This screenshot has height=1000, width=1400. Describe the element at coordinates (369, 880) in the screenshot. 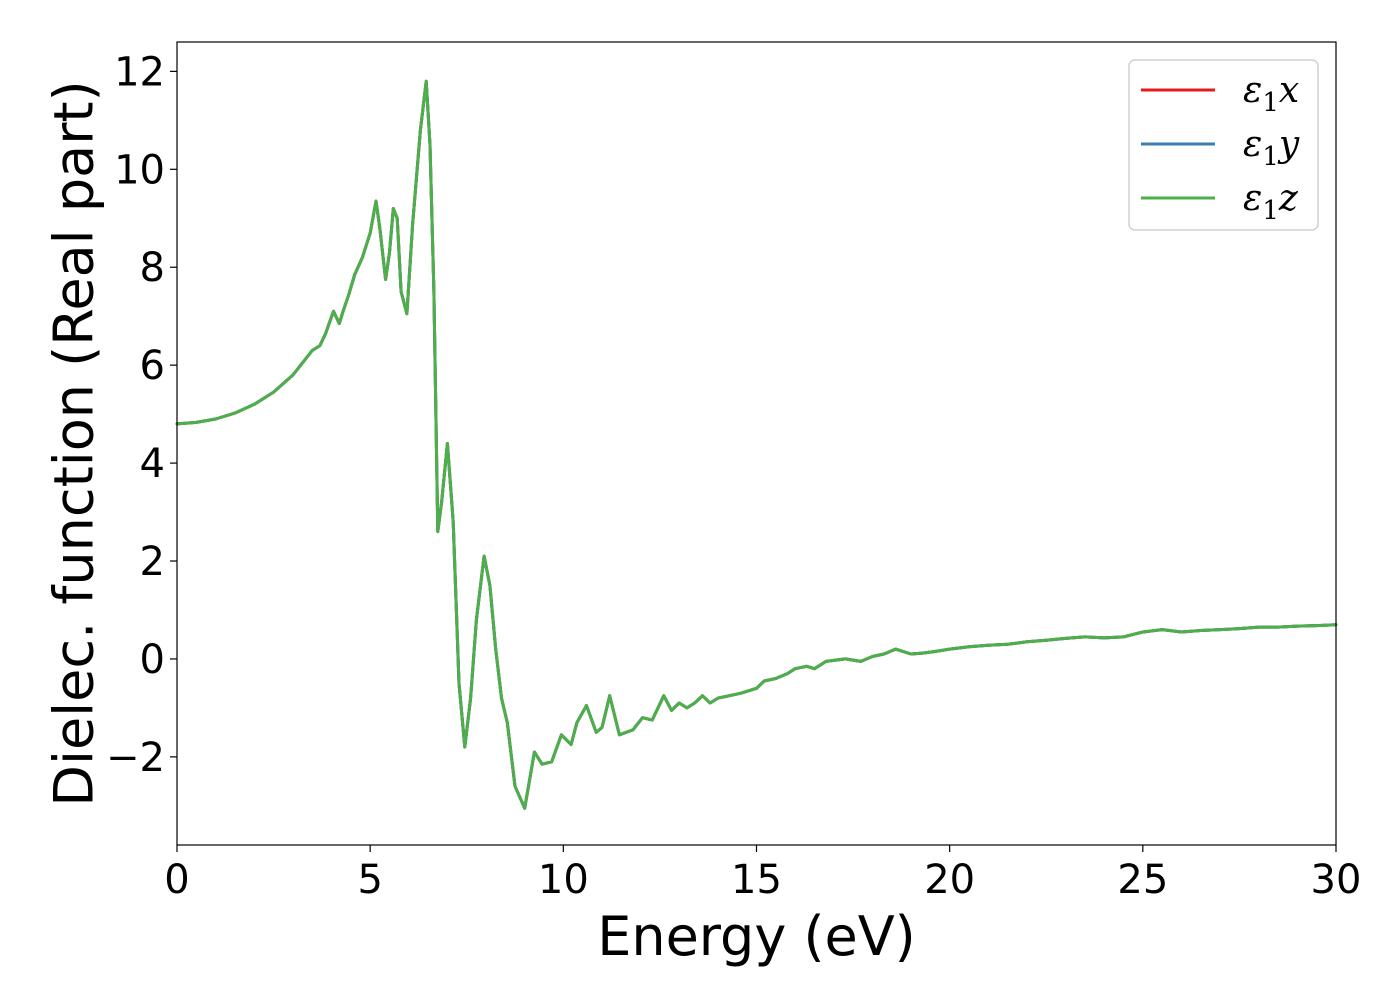

I see `x-tick-label: 5` at that location.